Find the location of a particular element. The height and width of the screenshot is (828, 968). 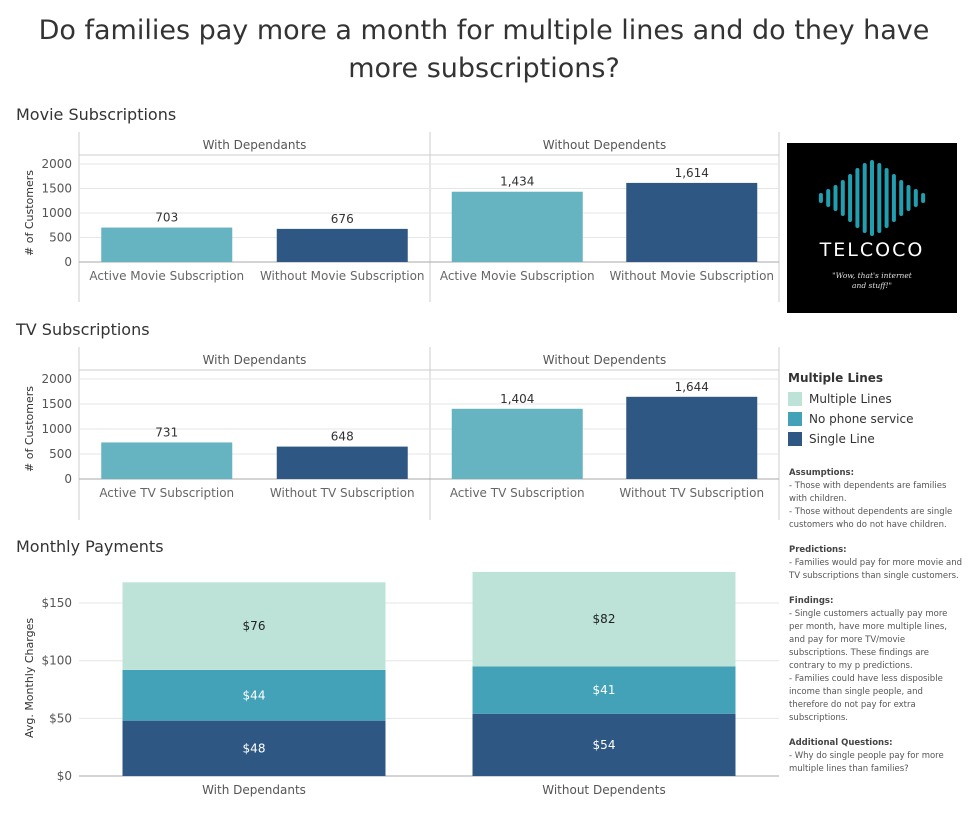

logo-tagline: "Wow, that's internet and stuff!" is located at coordinates (872, 281).